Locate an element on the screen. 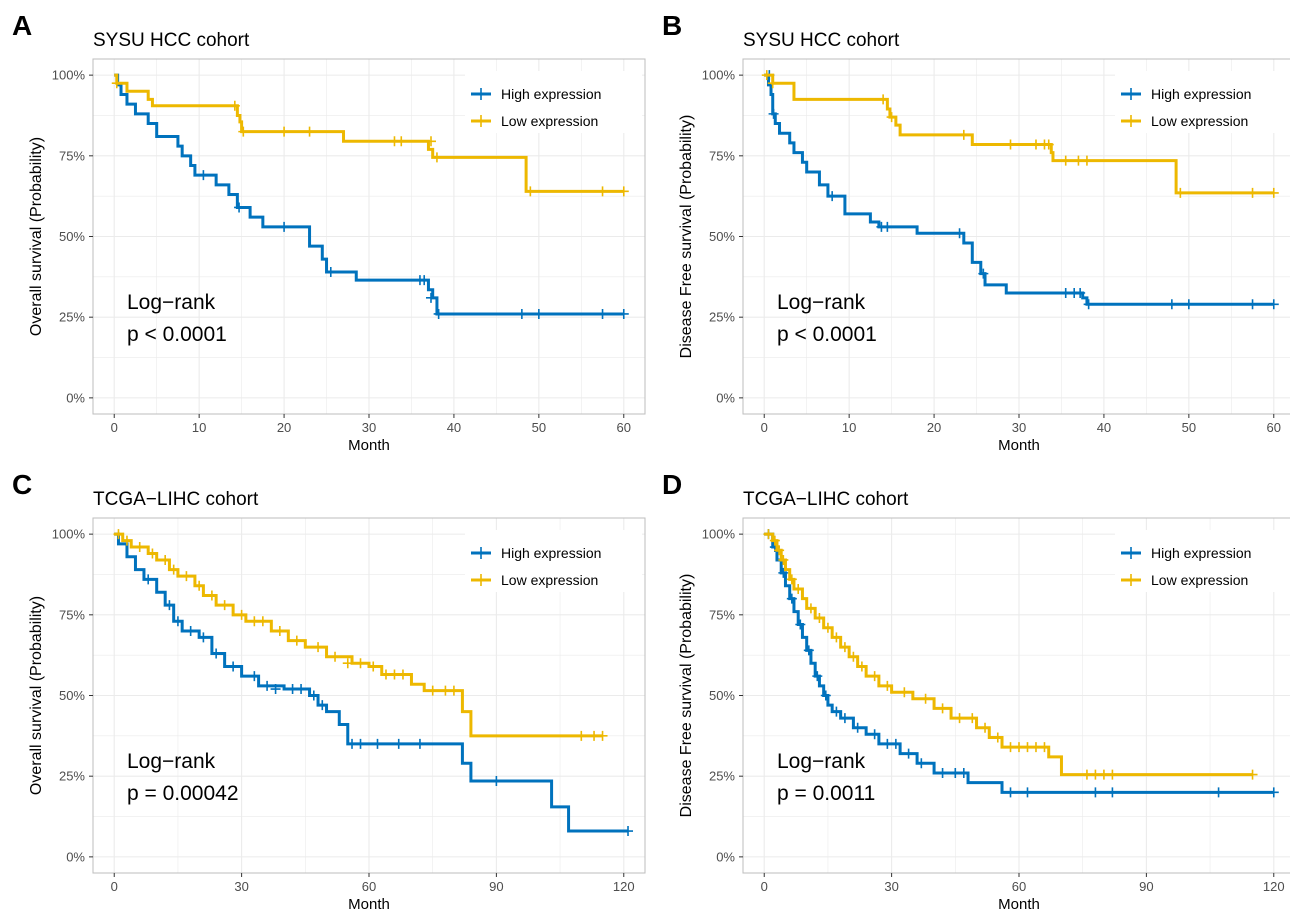 The height and width of the screenshot is (916, 1290). pvalue-label: p < 0.0001 is located at coordinates (177, 334).